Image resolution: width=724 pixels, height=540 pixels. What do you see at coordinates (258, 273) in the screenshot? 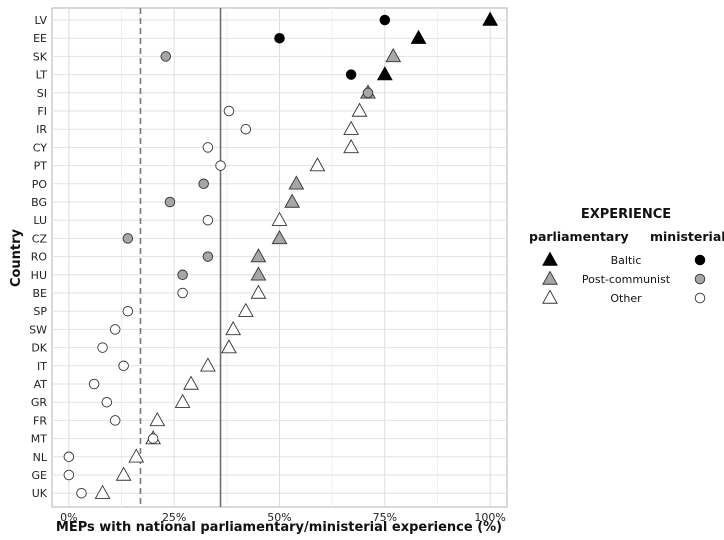
I see `parliamentary-point-hu` at bounding box center [258, 273].